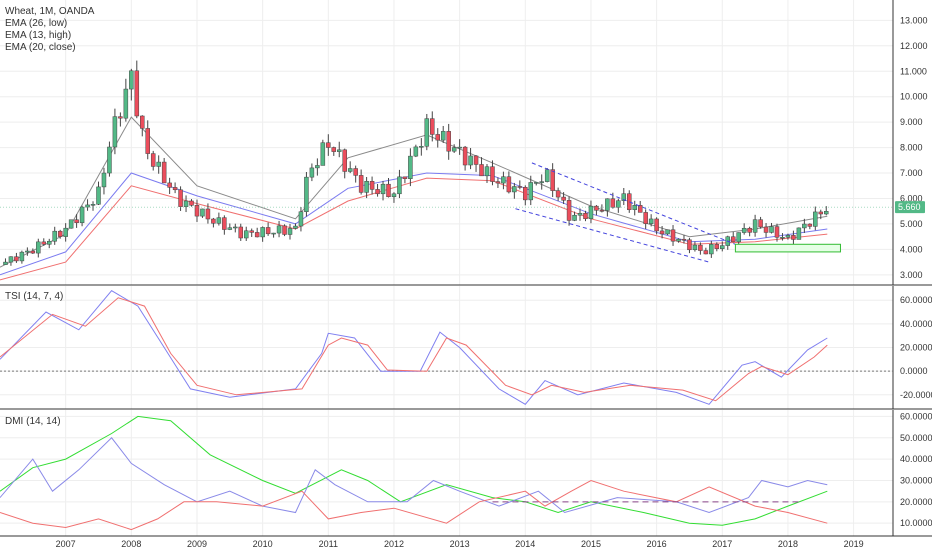 Image resolution: width=932 pixels, height=550 pixels. I want to click on channel-lower-trendline, so click(612, 235).